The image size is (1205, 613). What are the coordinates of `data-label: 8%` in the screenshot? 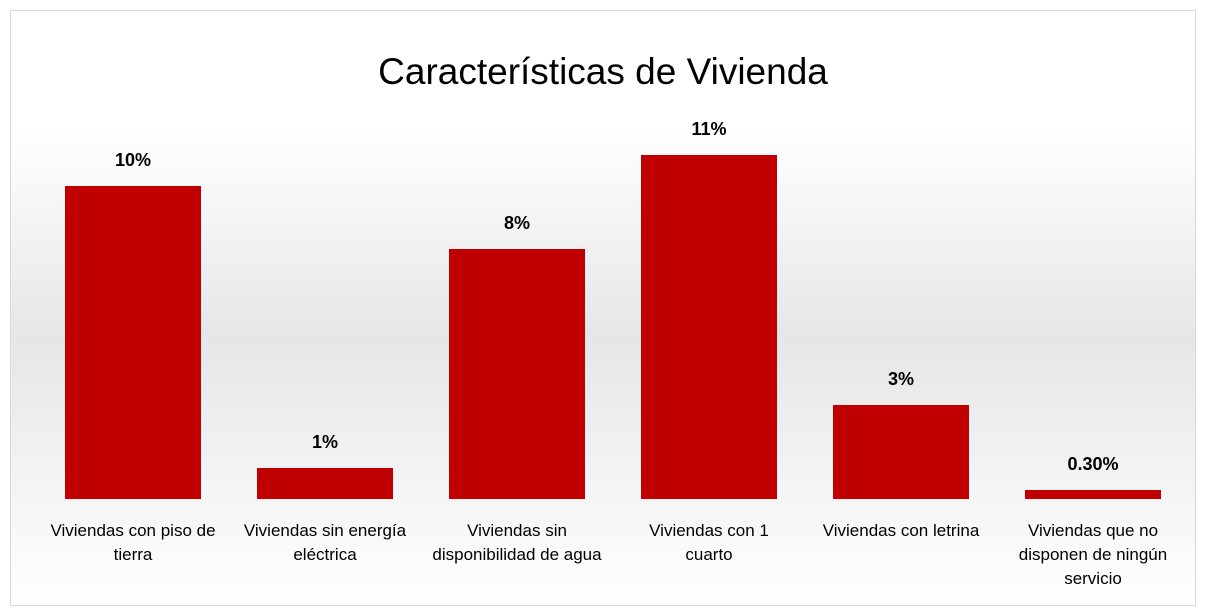 It's located at (516, 222).